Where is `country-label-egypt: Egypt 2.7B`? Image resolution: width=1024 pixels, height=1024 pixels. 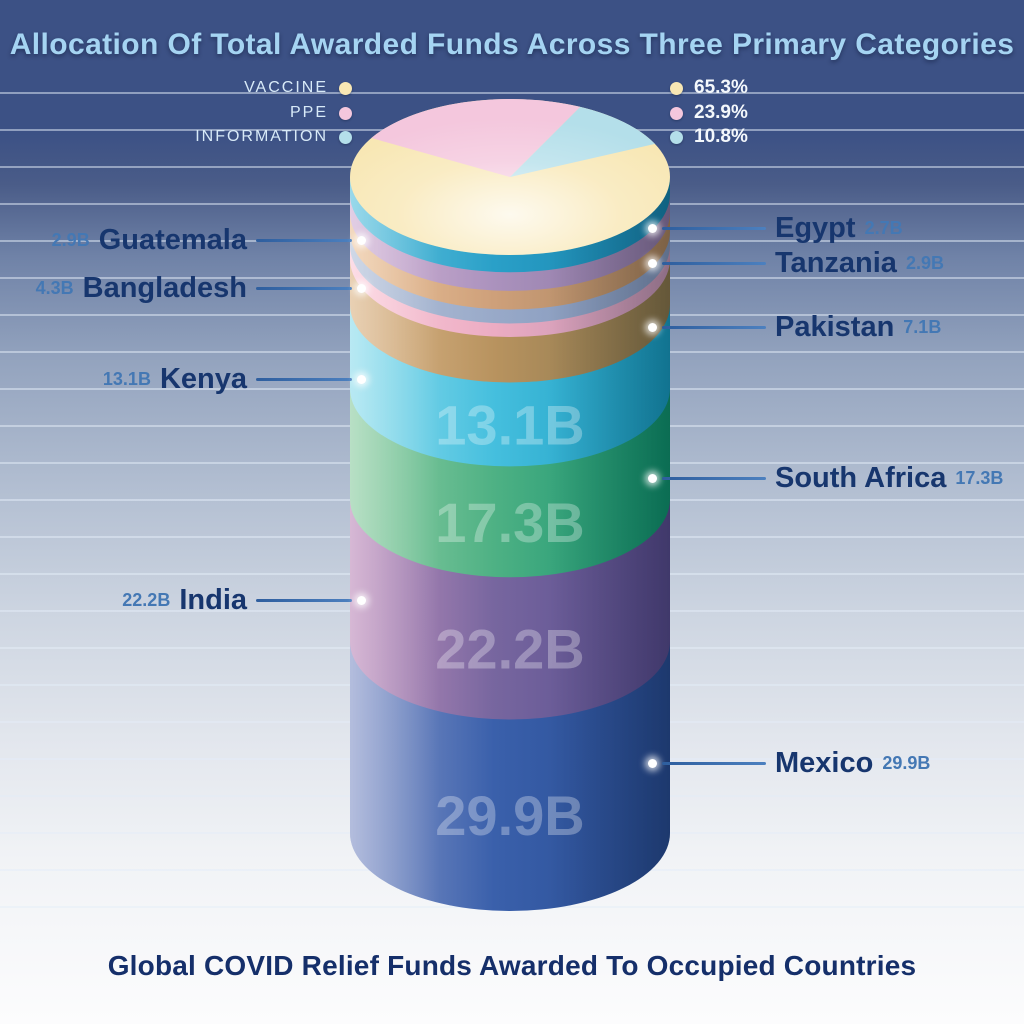 country-label-egypt: Egypt 2.7B is located at coordinates (775, 228).